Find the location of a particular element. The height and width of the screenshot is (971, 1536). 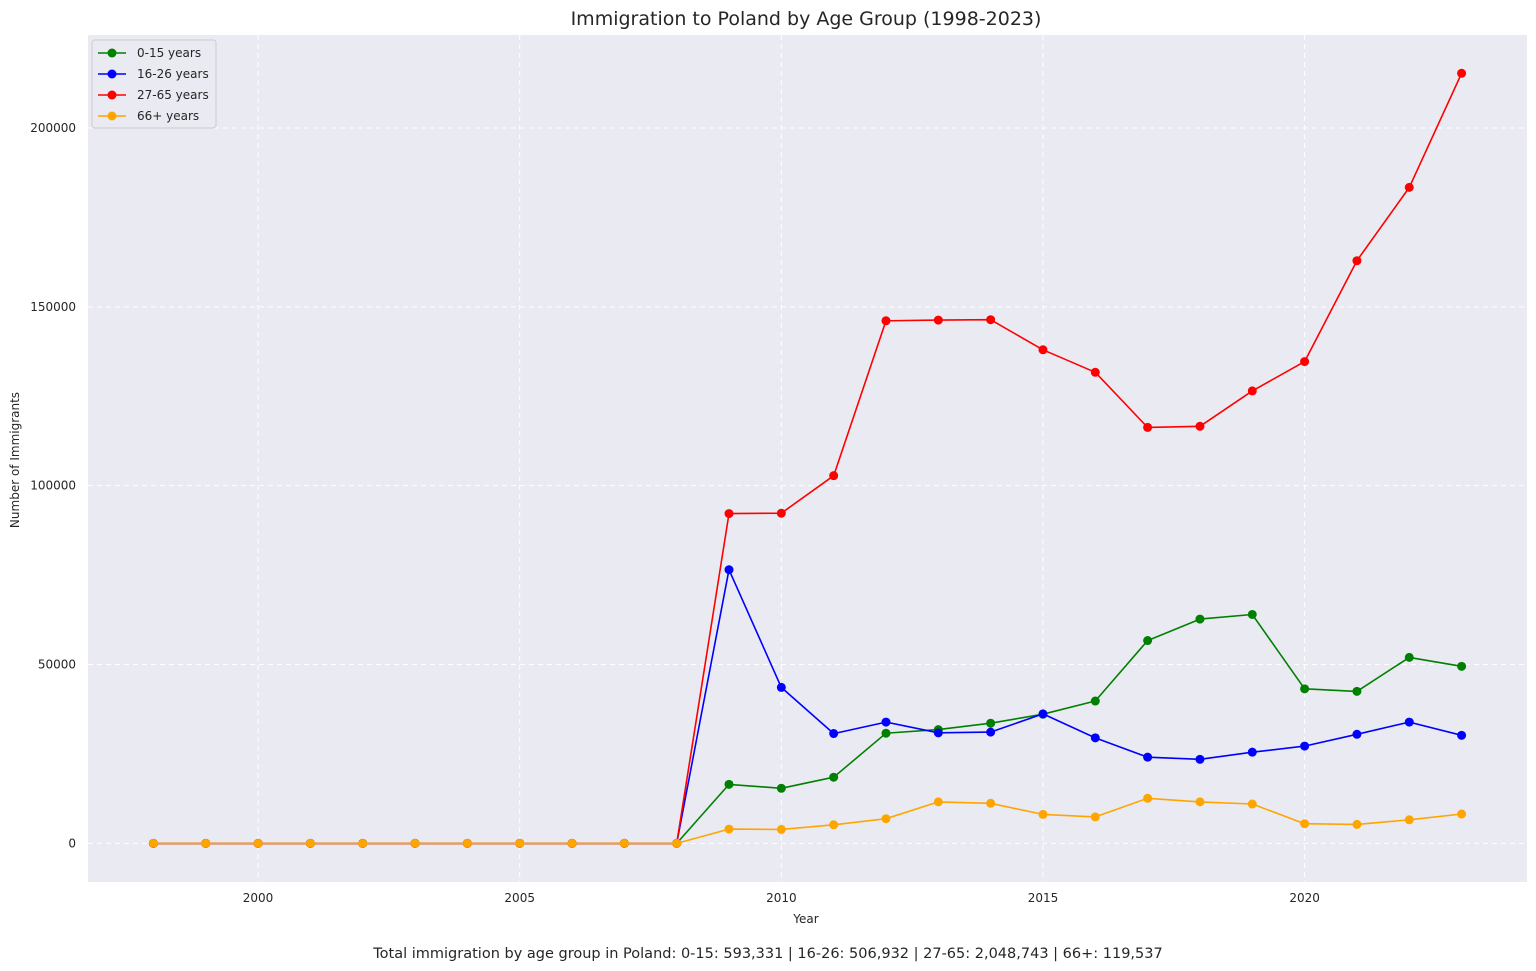

y-axis-ticks: 0 50000 100000 150000 200000 is located at coordinates (53, 485).